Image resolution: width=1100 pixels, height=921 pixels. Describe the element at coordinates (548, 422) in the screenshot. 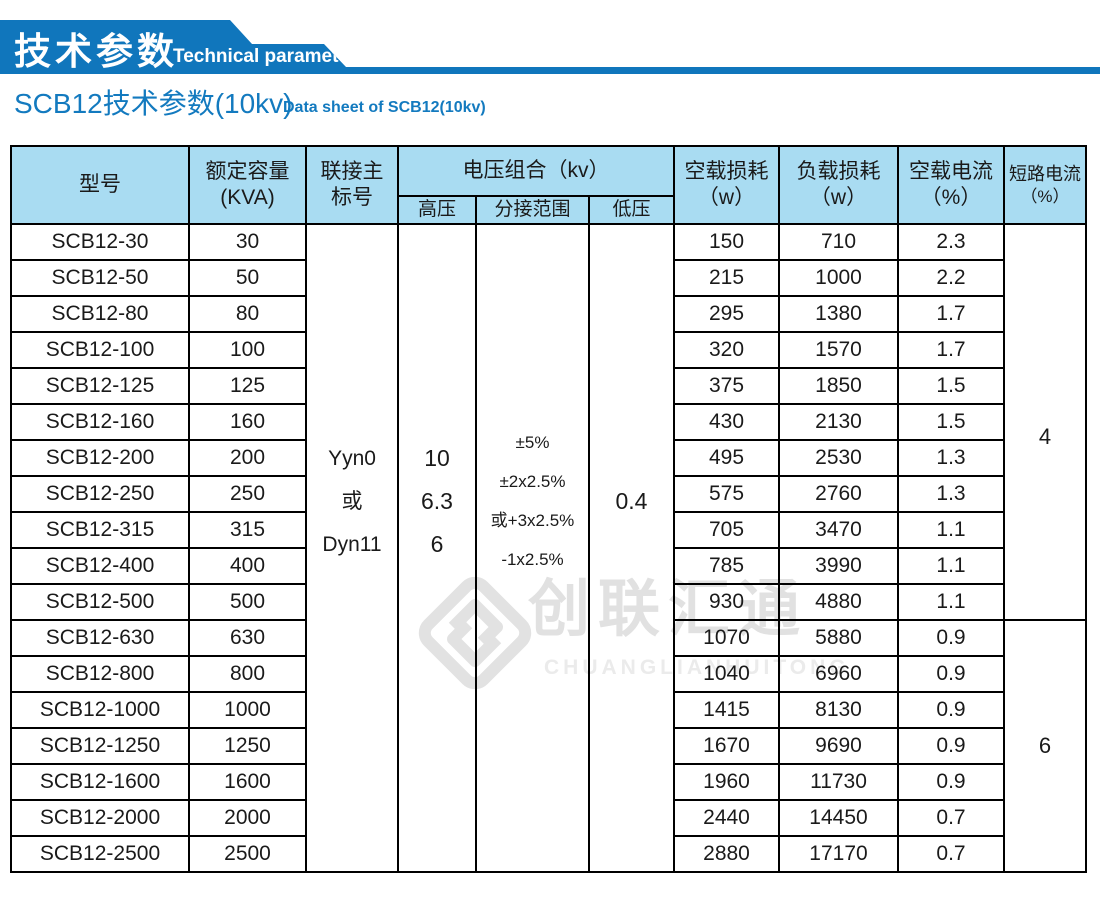

I see `table-row: SCB12-160 160 430 2130 1.5` at that location.